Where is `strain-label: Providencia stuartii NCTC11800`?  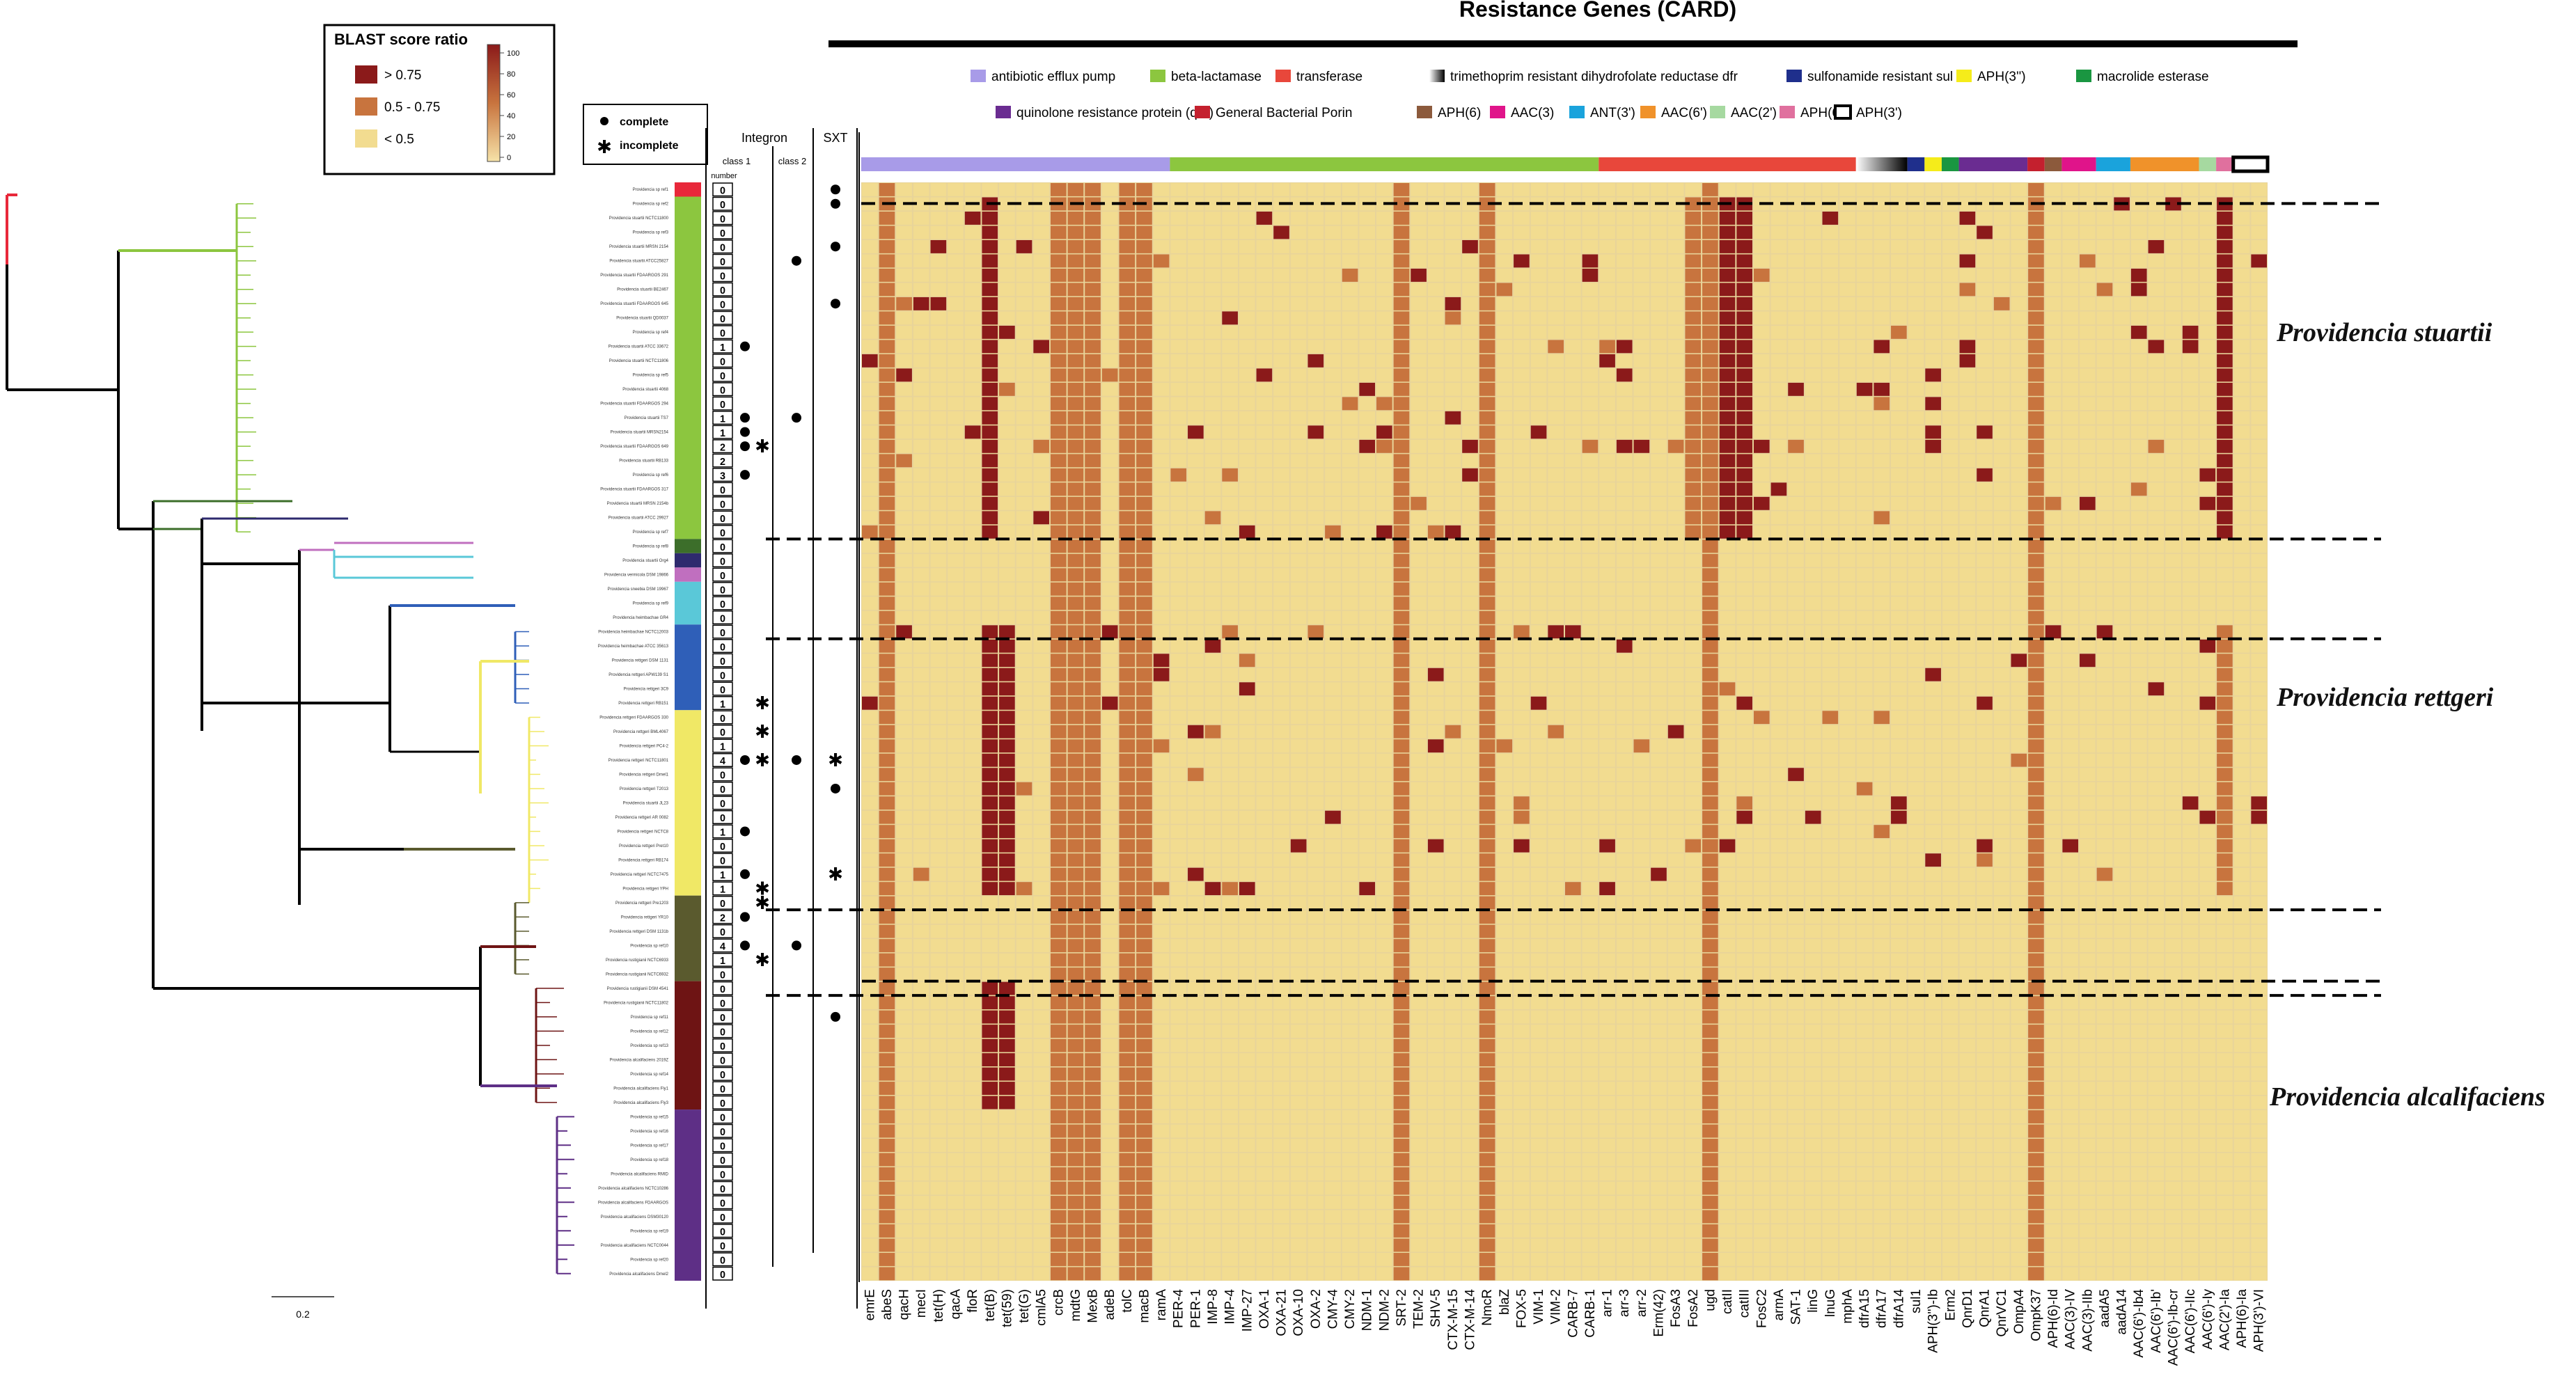
strain-label: Providencia stuartii NCTC11800 is located at coordinates (639, 218).